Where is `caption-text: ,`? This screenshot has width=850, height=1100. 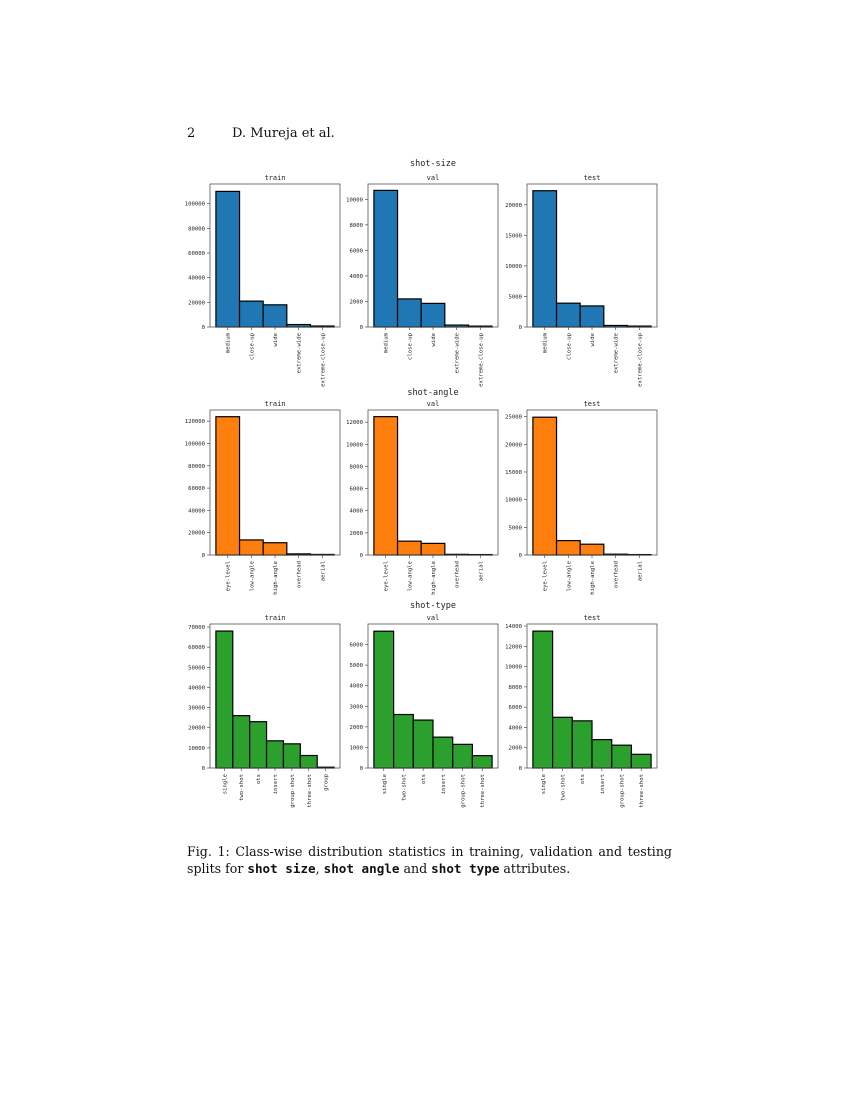
caption-text: , is located at coordinates (319, 868).